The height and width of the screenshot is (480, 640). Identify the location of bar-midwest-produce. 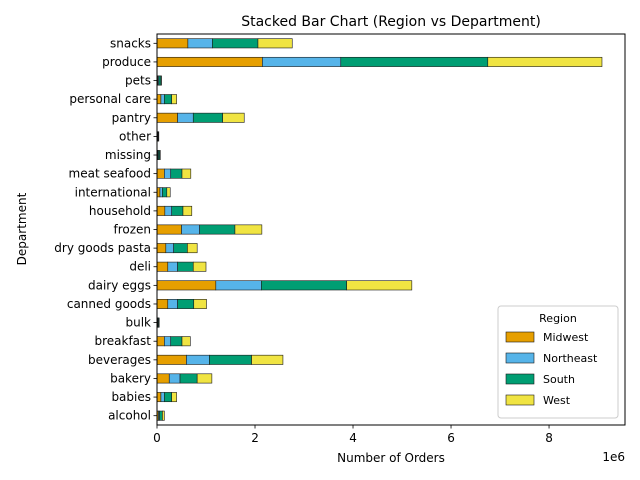
(209, 61).